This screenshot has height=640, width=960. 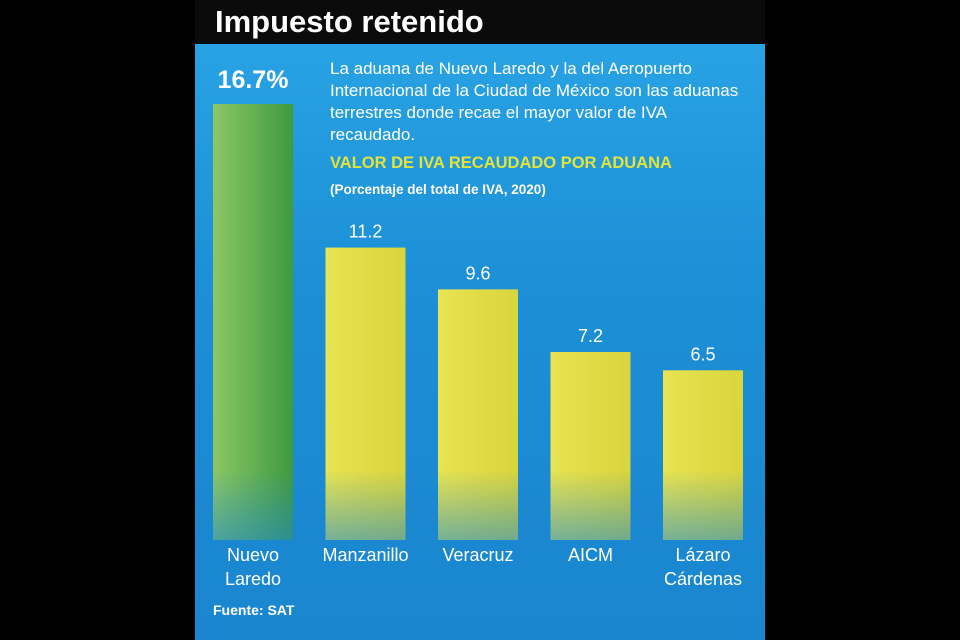 I want to click on chart-title: VALOR DE IVA RECAUDADO POR ADUANA, so click(x=501, y=163).